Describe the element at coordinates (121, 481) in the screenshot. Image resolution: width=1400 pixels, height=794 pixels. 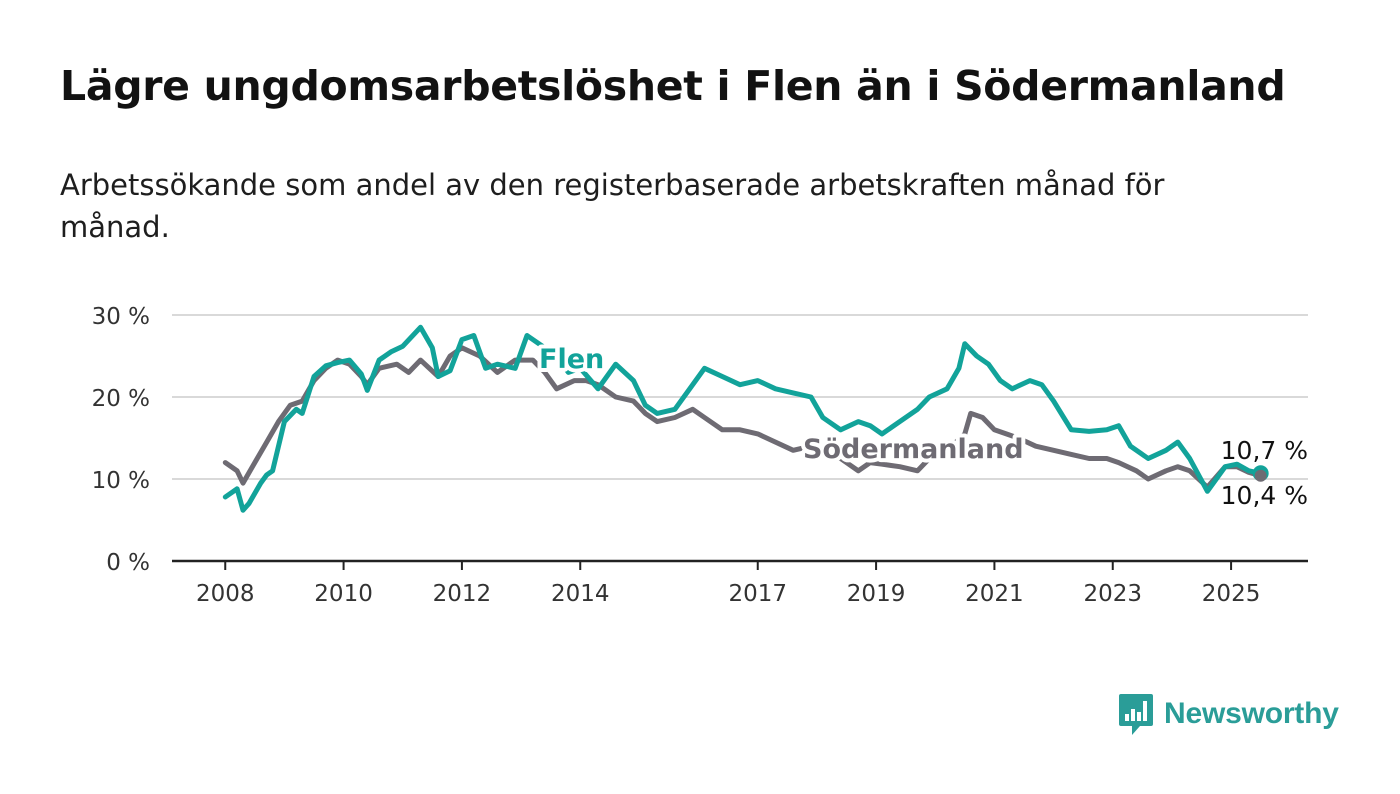
I see `y-tick-label: 10 %` at that location.